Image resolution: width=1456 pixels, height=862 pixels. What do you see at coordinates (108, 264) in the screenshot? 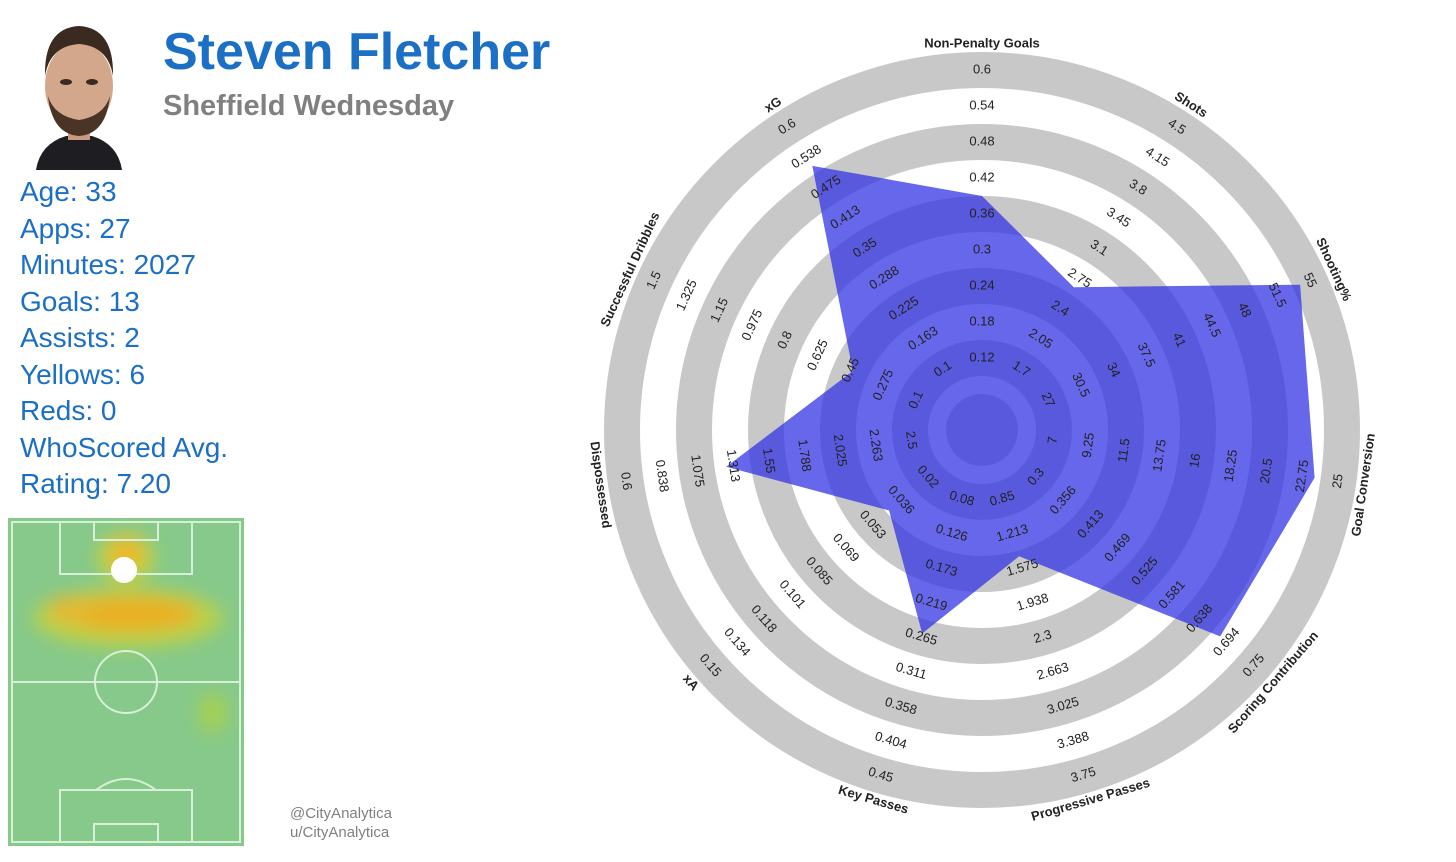
I see `stat-line: Minutes: 2027` at bounding box center [108, 264].